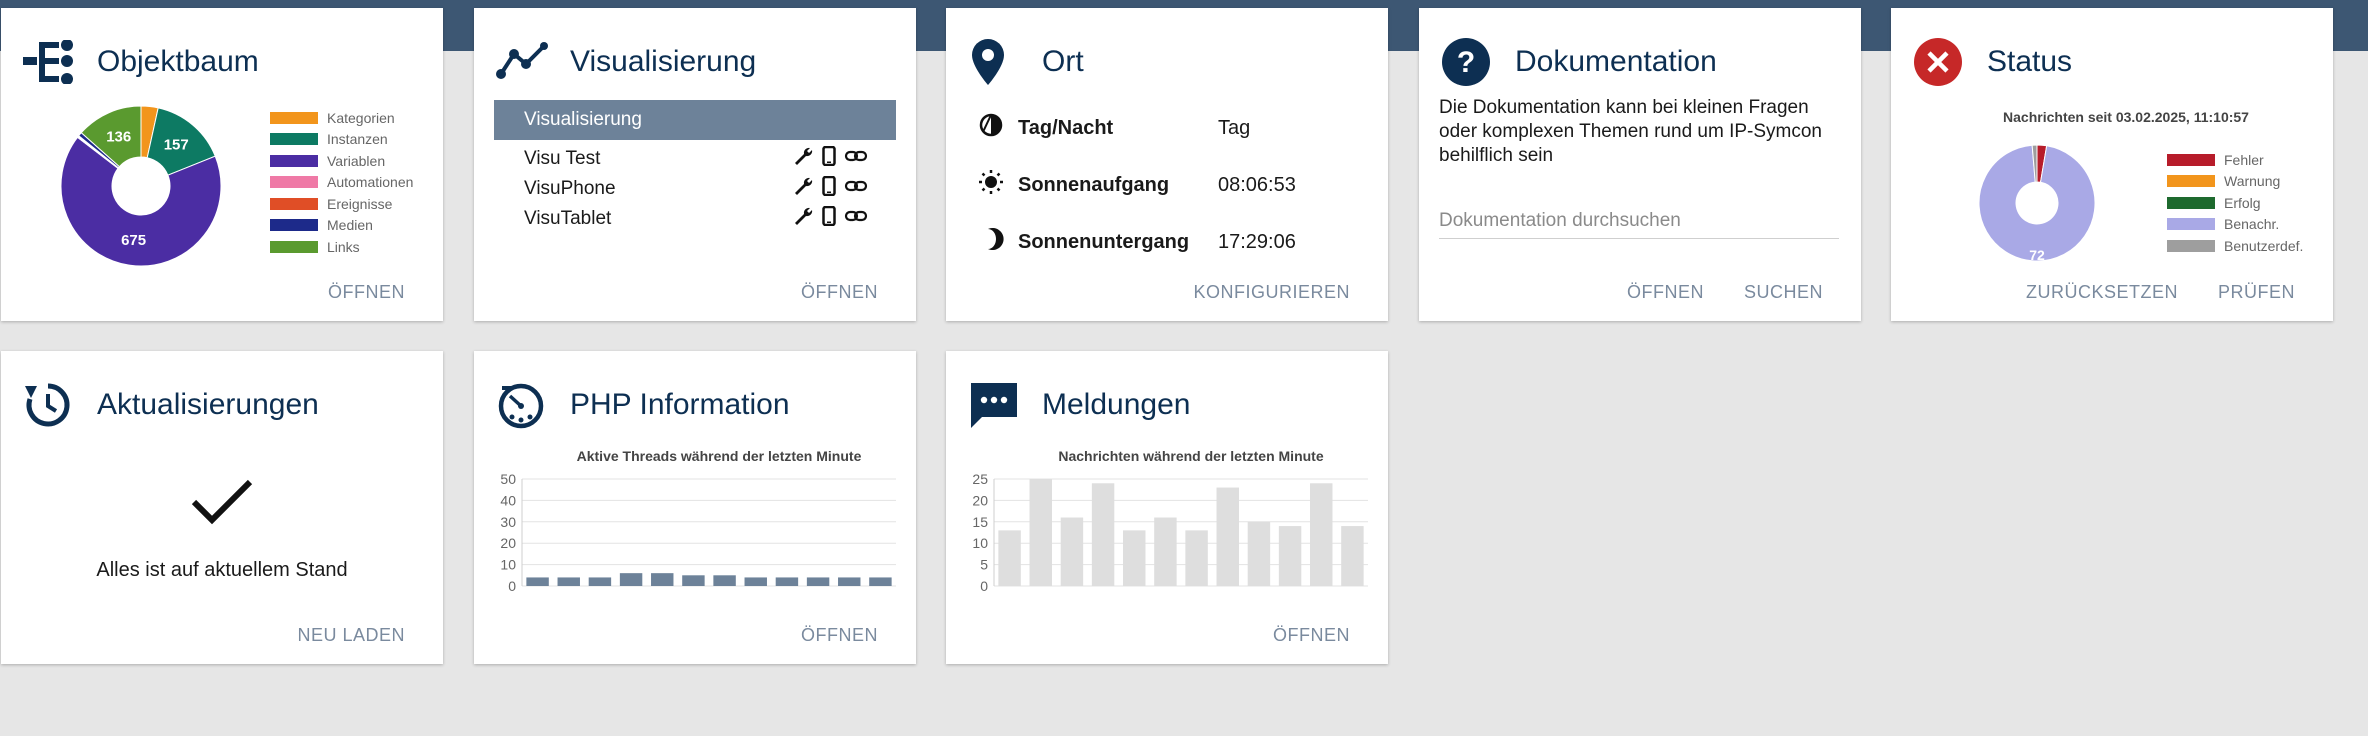 This screenshot has height=736, width=2368. I want to click on status-legend: Fehler Warnung Erfolg Benachr. Benutzerdef., so click(2235, 203).